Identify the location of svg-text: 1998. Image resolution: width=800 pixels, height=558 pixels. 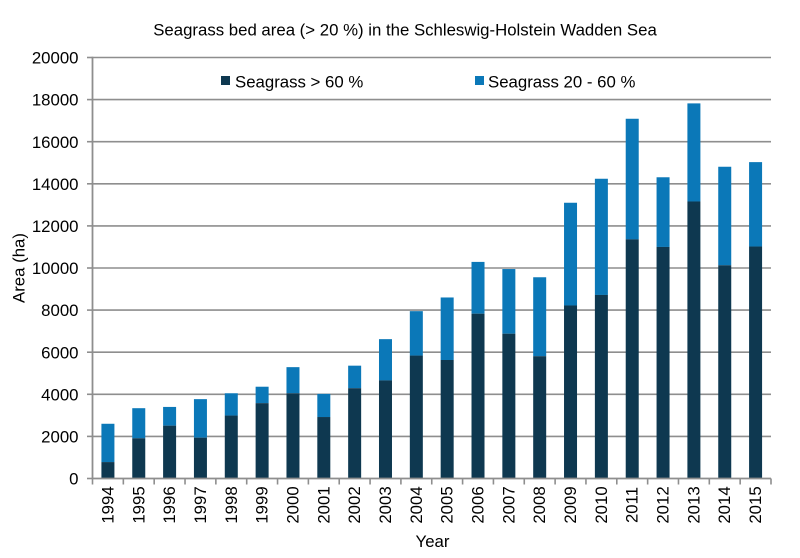
(231, 504).